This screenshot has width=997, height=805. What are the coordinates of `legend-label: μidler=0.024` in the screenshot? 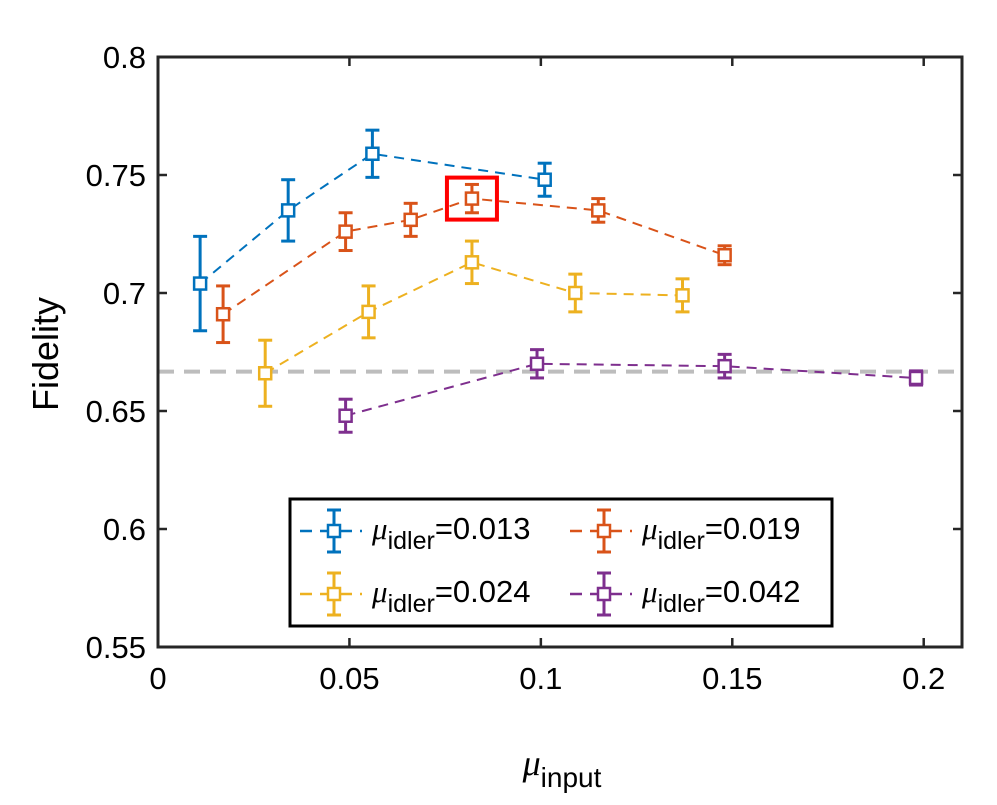 It's located at (451, 596).